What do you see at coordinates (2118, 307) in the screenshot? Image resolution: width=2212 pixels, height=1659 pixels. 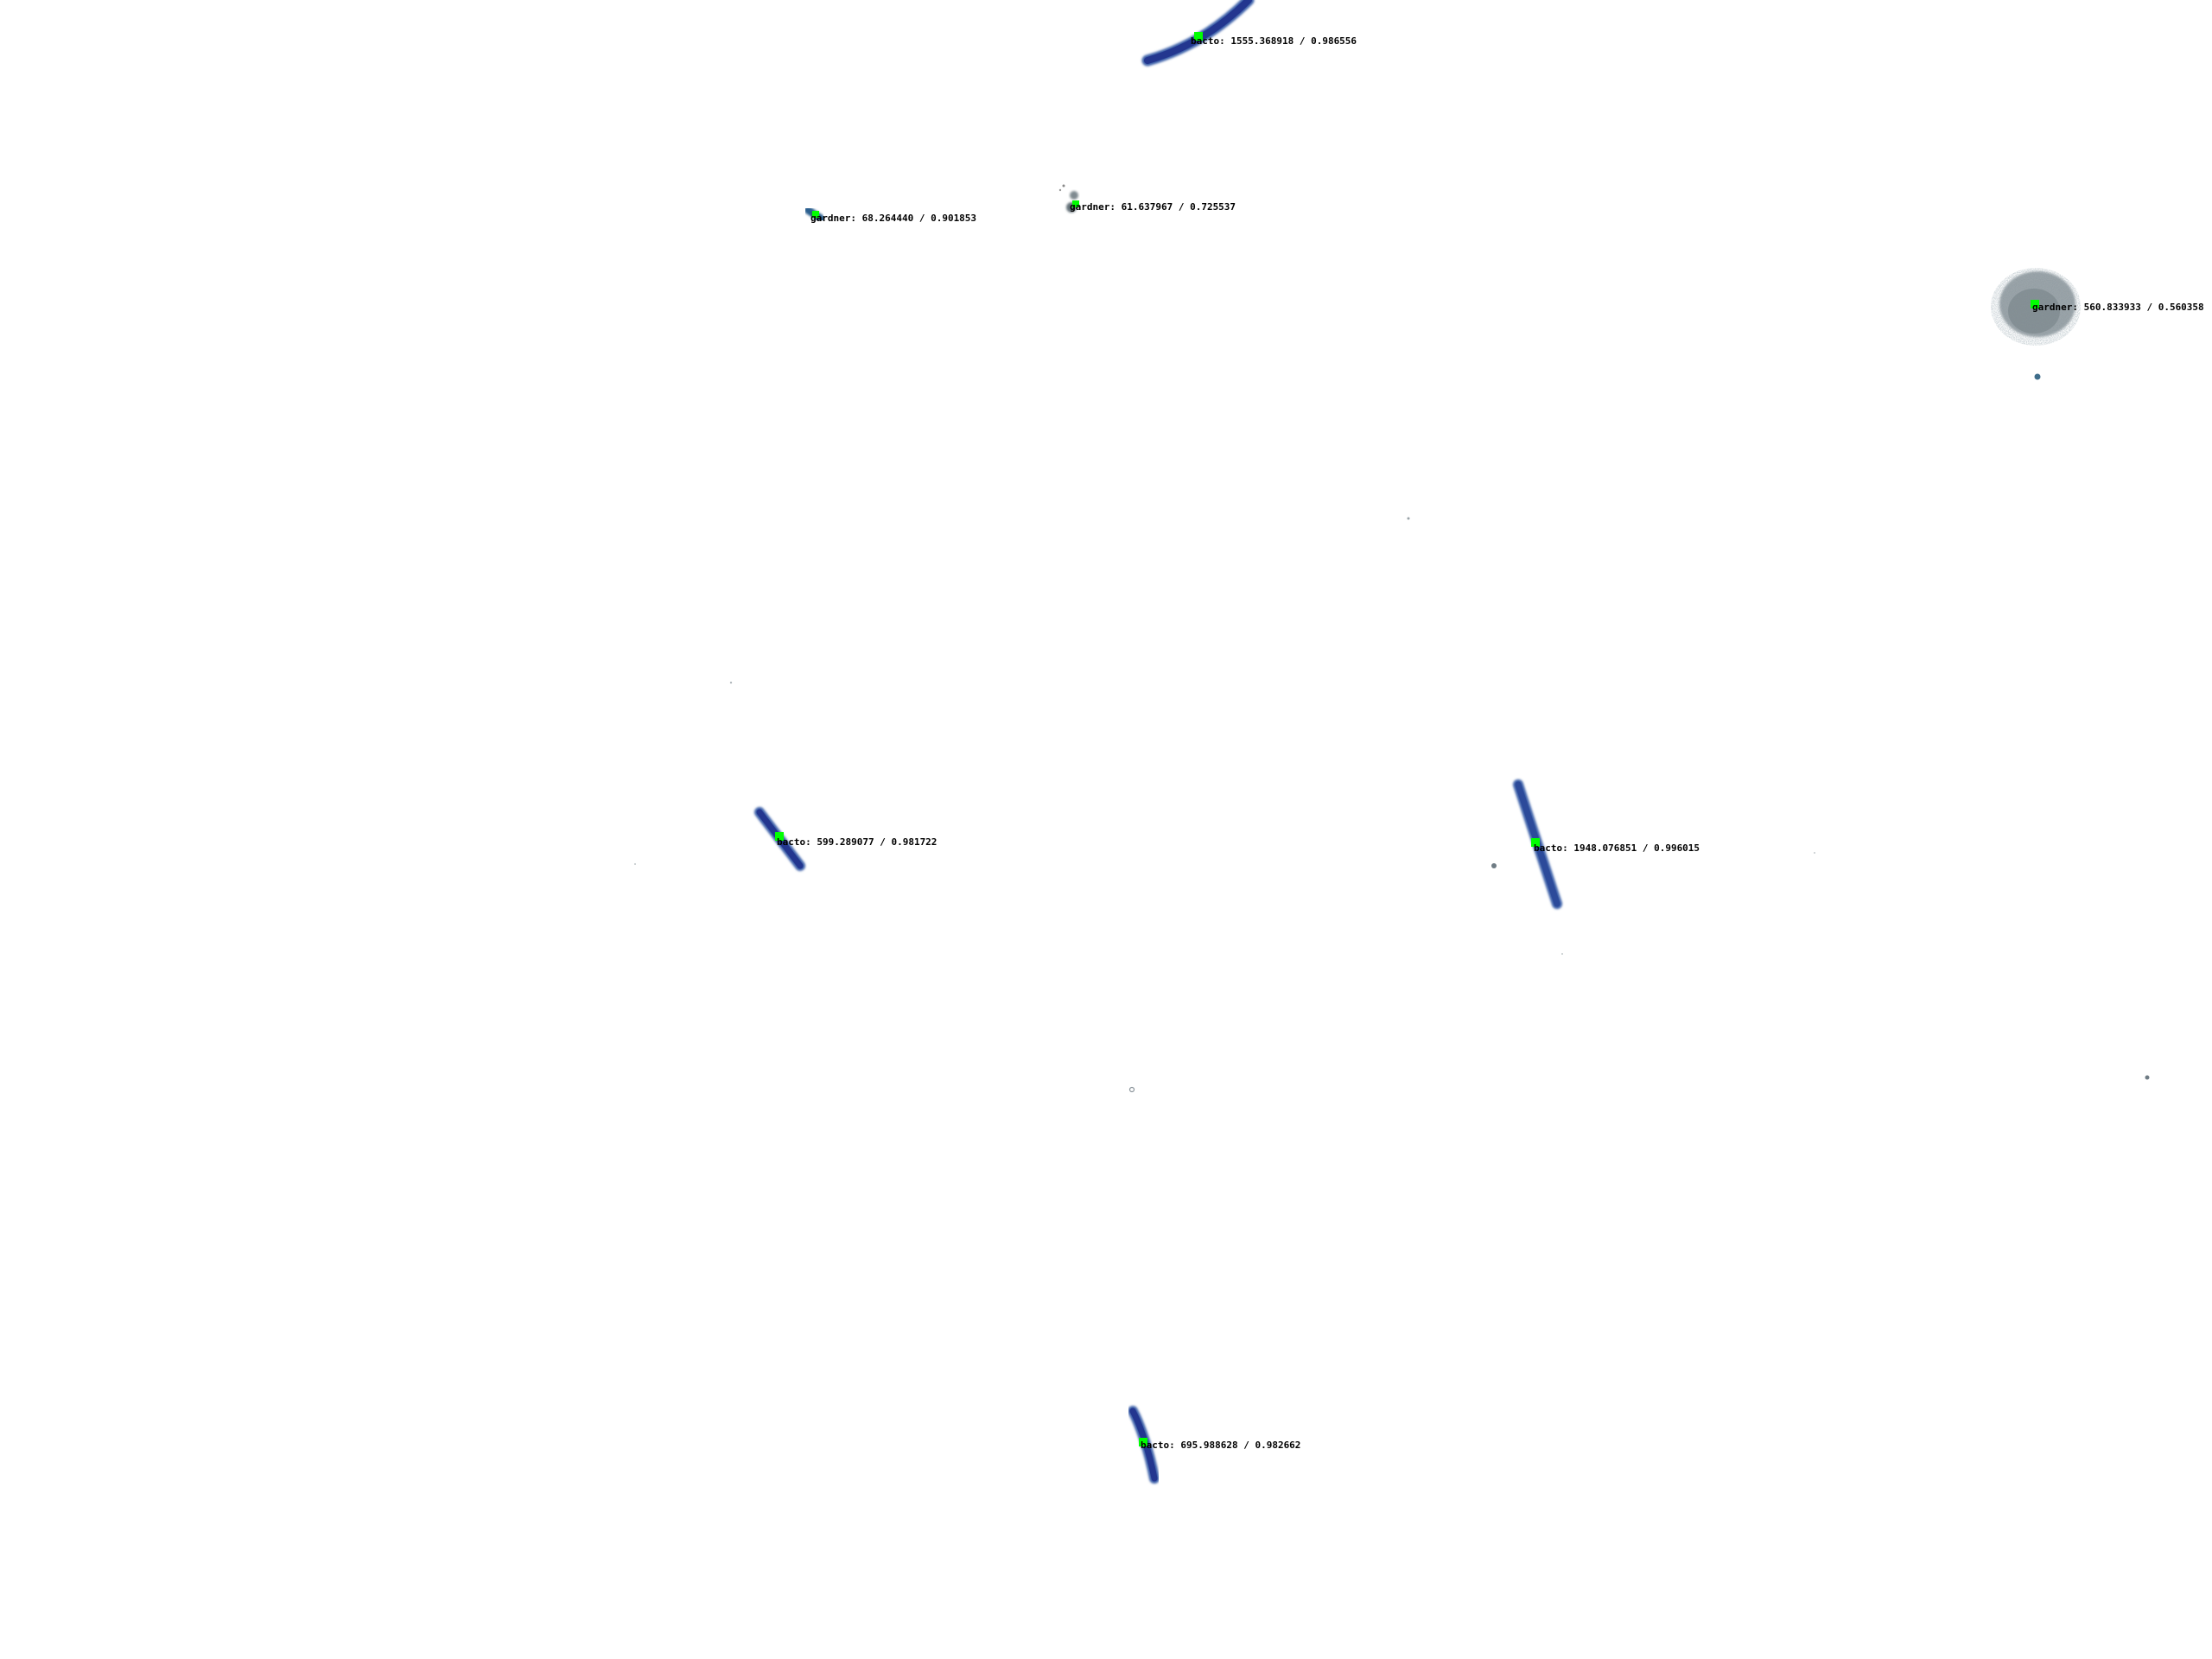 I see `detection-label: gardner: 560.833933 / 0.560358` at bounding box center [2118, 307].